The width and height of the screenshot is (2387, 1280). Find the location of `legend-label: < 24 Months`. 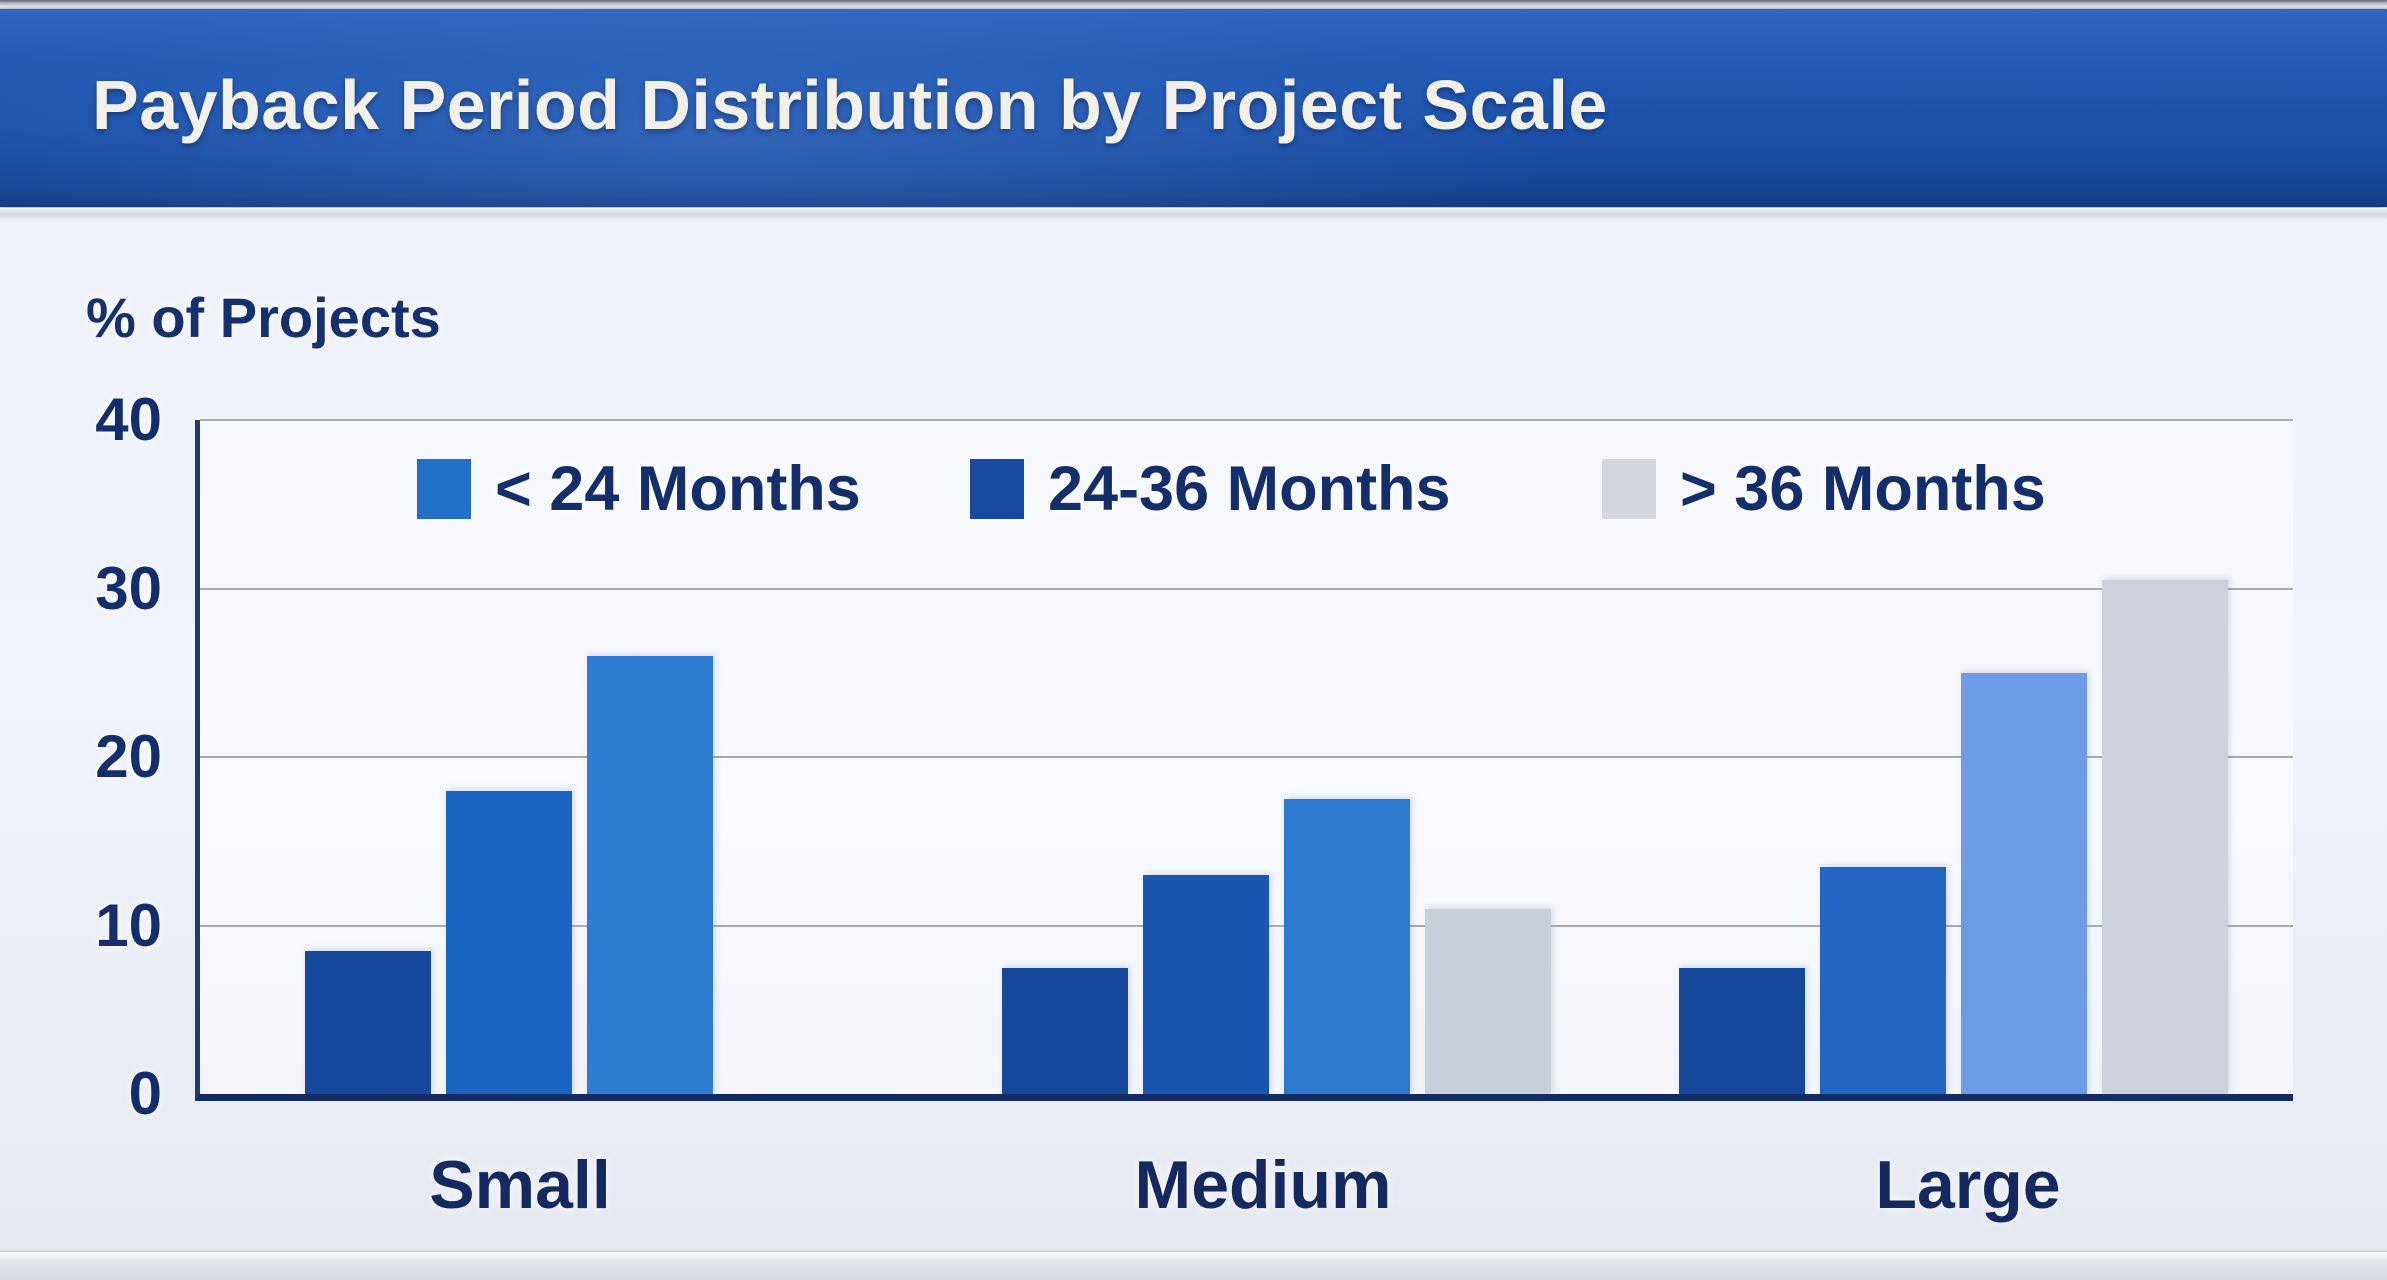

legend-label: < 24 Months is located at coordinates (678, 488).